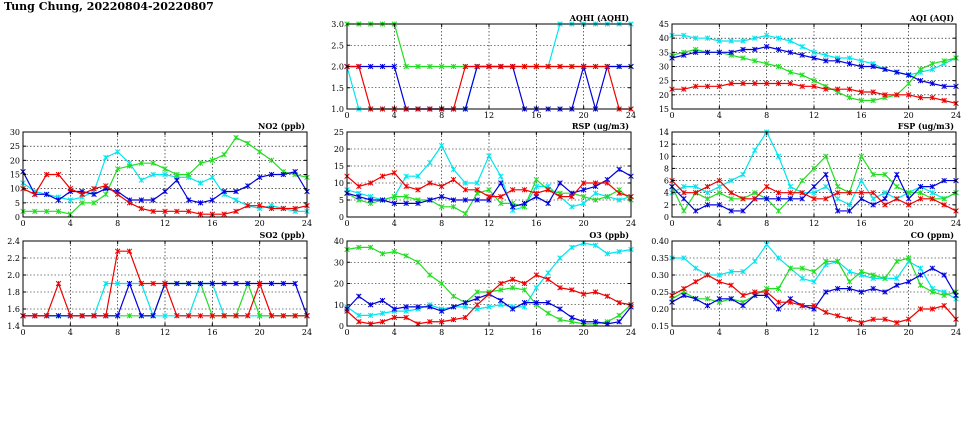 The width and height of the screenshot is (975, 447). What do you see at coordinates (719, 223) in the screenshot?
I see `fsp-x-tick-label: 4` at bounding box center [719, 223].